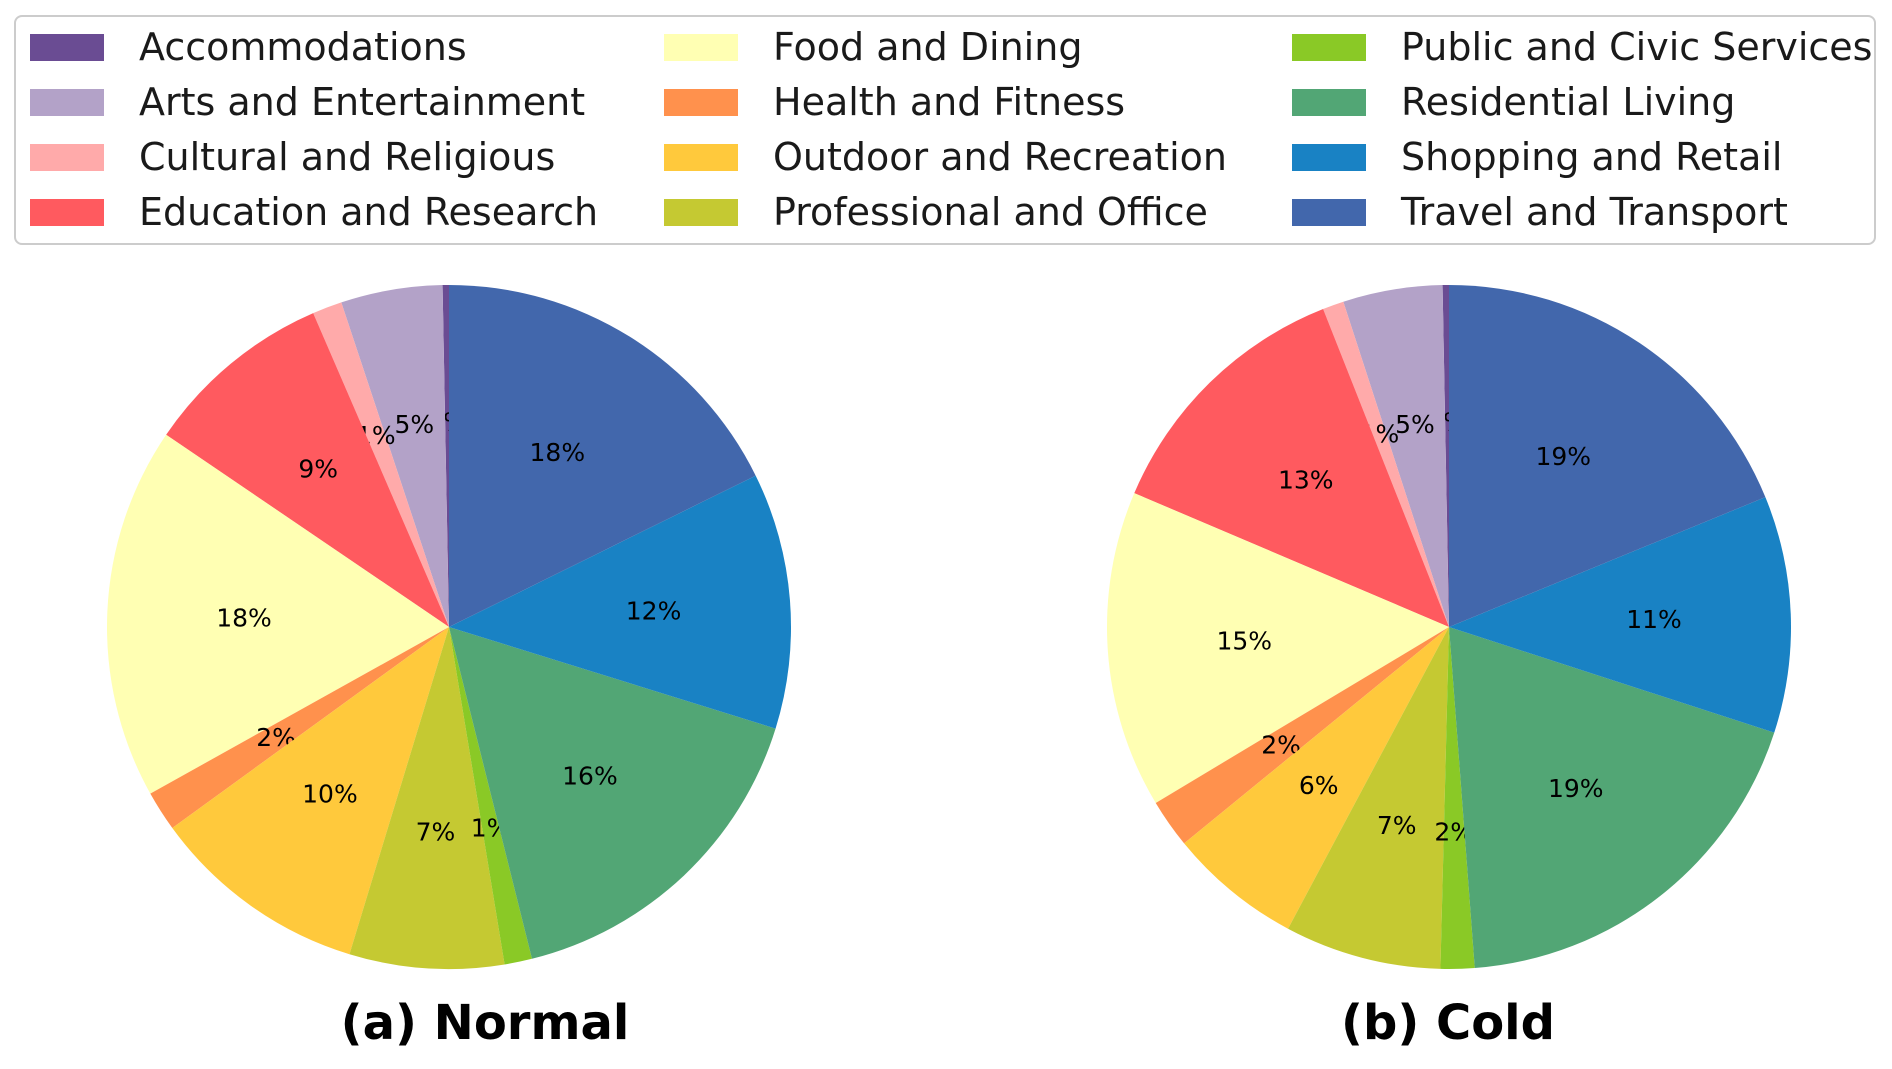 The image size is (1892, 1069). I want to click on slice-percent-label: 10%, so click(330, 794).